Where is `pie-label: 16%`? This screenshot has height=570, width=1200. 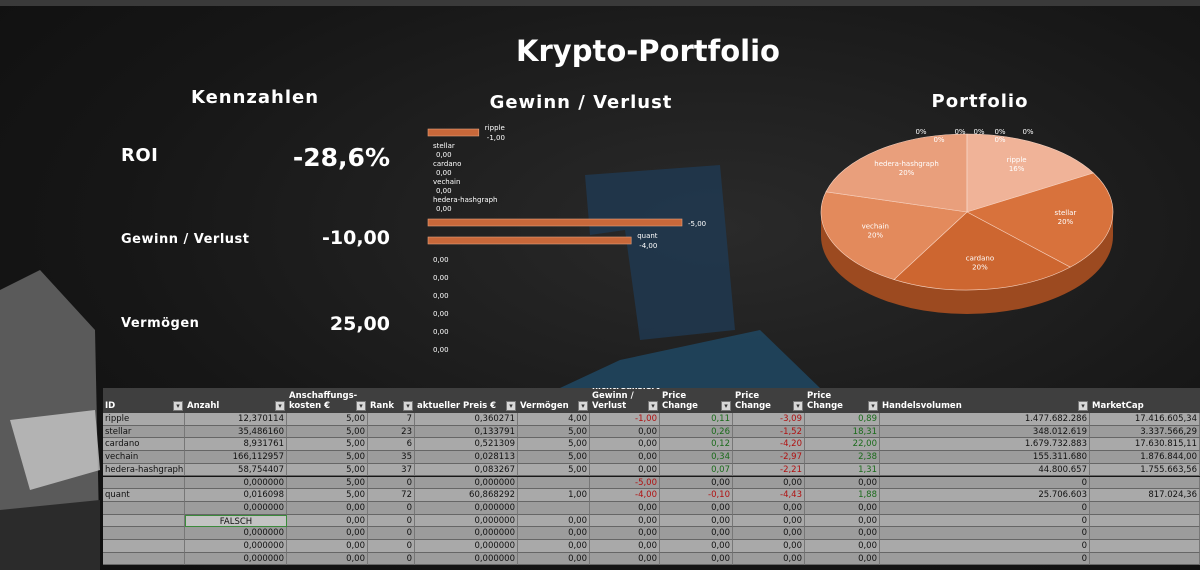
pie-label: 16% is located at coordinates (1017, 169).